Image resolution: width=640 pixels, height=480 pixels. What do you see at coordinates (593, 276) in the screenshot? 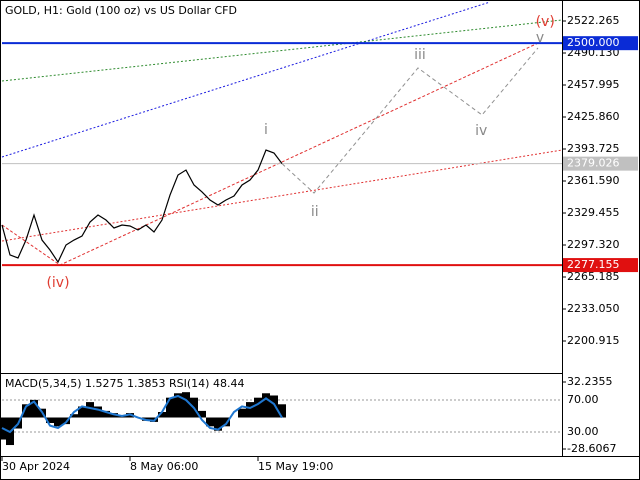
I see `y-tick-label: 2265.185` at bounding box center [593, 276].